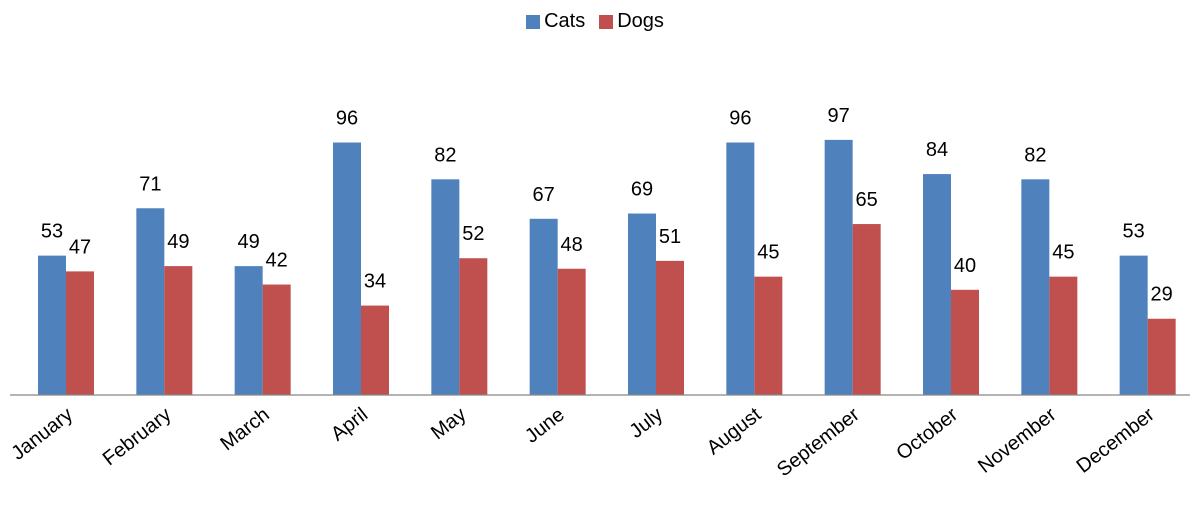 The width and height of the screenshot is (1190, 515). I want to click on x-tick-label-march: March, so click(244, 430).